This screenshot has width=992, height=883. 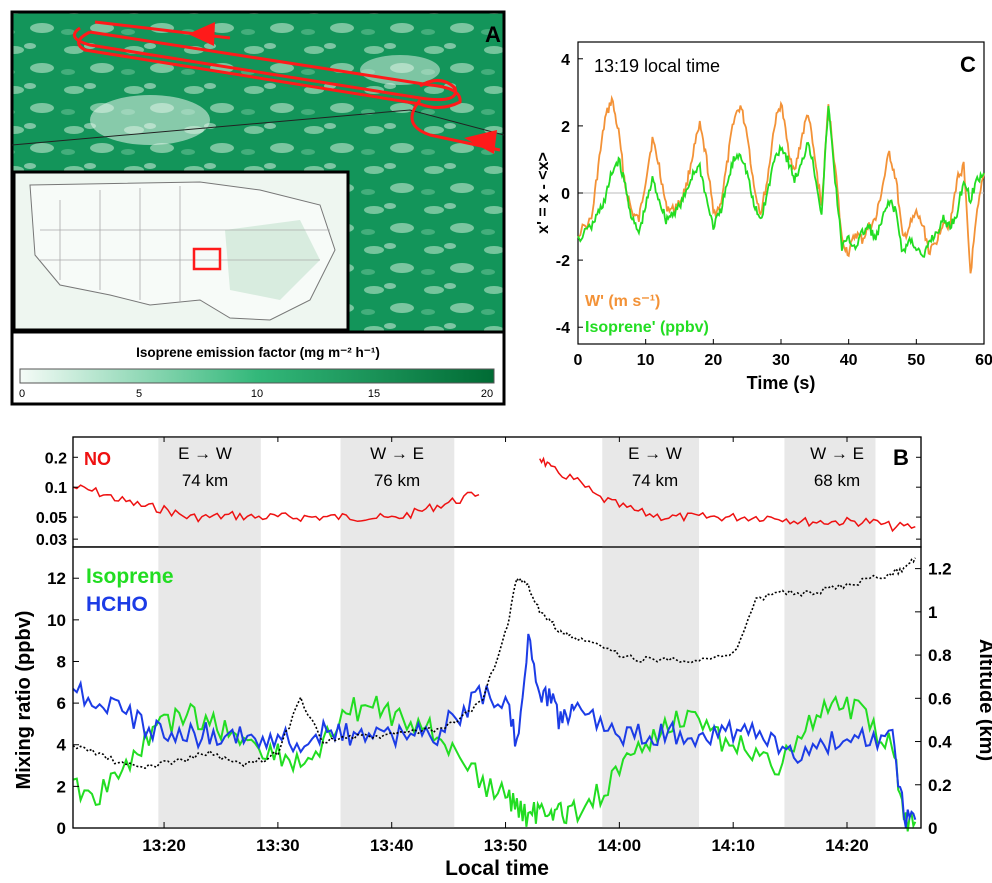 What do you see at coordinates (732, 845) in the screenshot?
I see `xtick-label: 14:10` at bounding box center [732, 845].